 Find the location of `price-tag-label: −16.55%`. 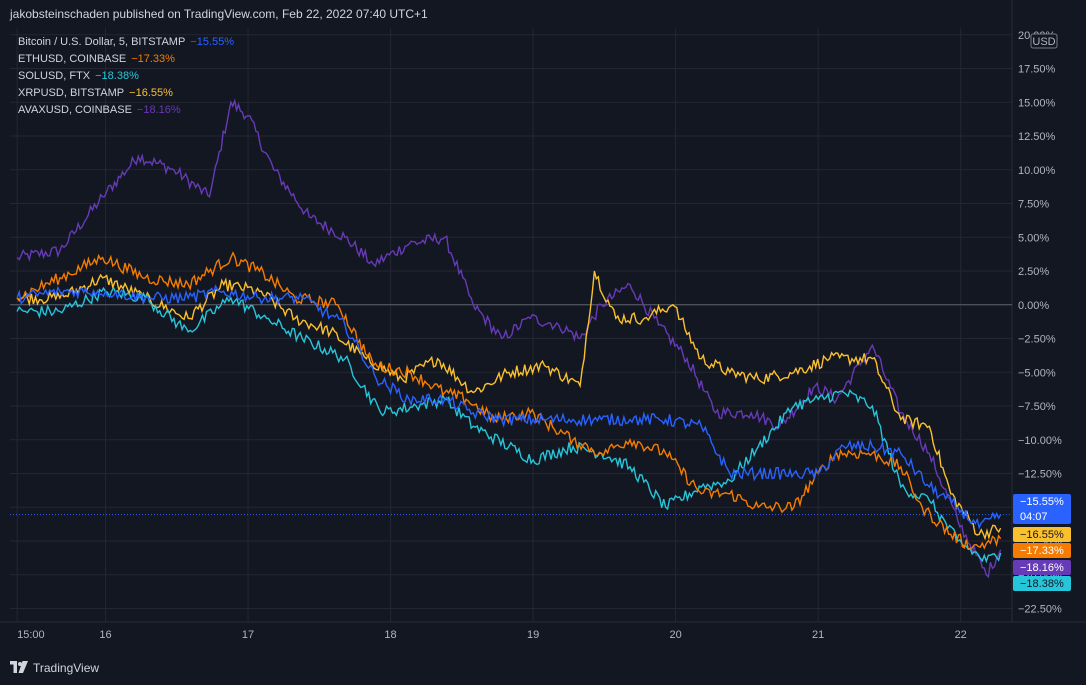

price-tag-label: −16.55% is located at coordinates (1042, 535).